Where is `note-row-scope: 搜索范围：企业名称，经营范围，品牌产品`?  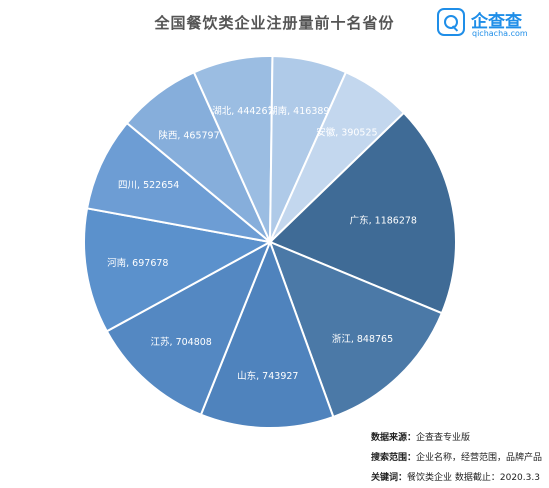
note-row-scope: 搜索范围：企业名称，经营范围，品牌产品 is located at coordinates (456, 458).